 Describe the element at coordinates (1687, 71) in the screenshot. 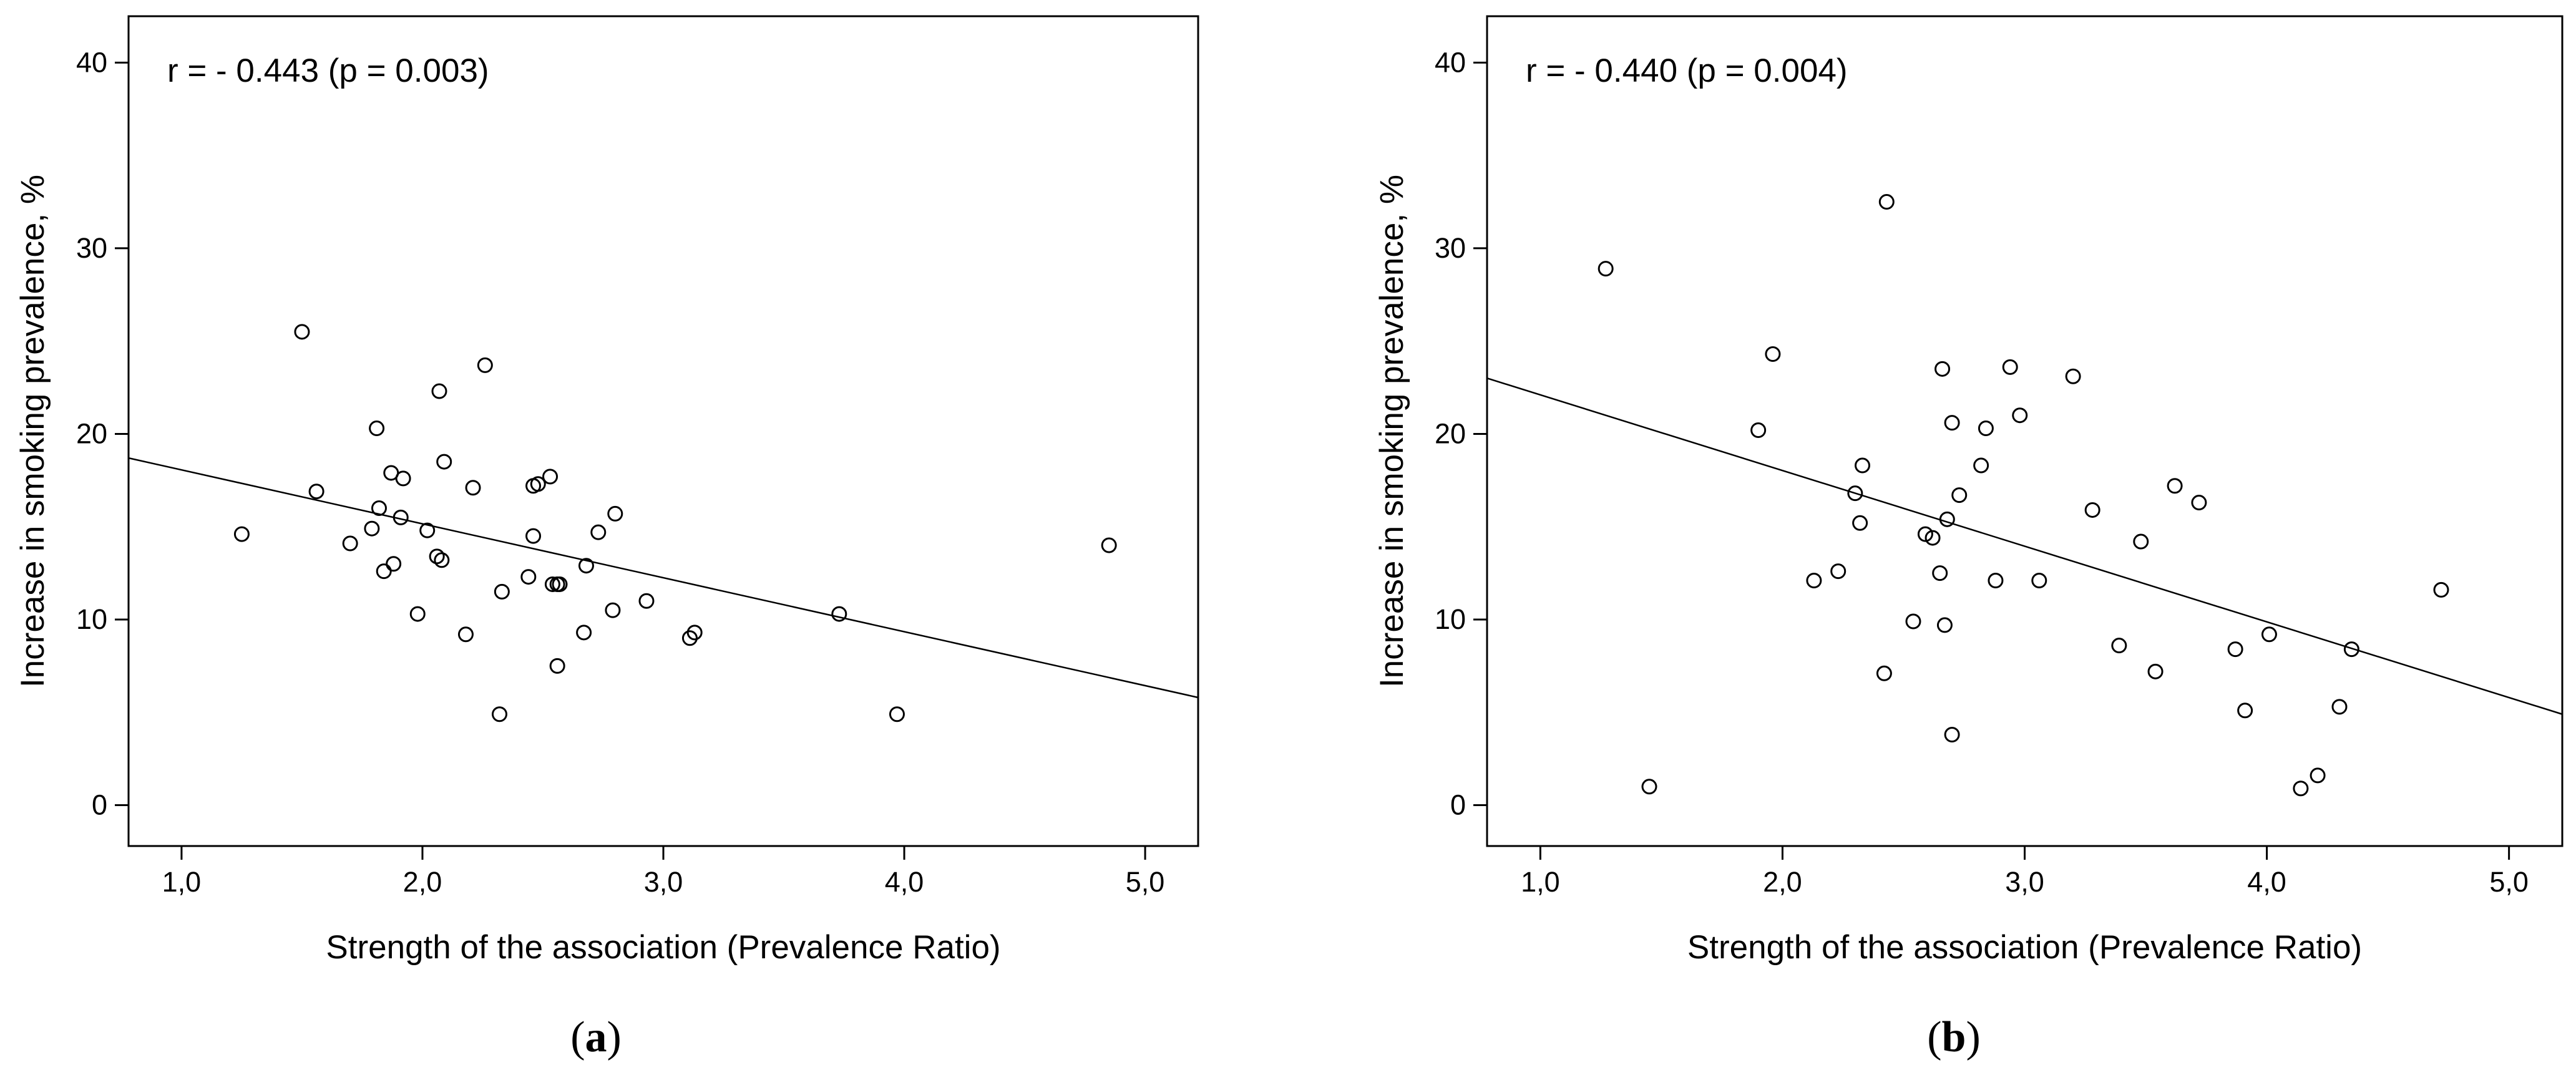

I see `correlation-annotation: r = - 0.440 (p = 0.004)` at that location.